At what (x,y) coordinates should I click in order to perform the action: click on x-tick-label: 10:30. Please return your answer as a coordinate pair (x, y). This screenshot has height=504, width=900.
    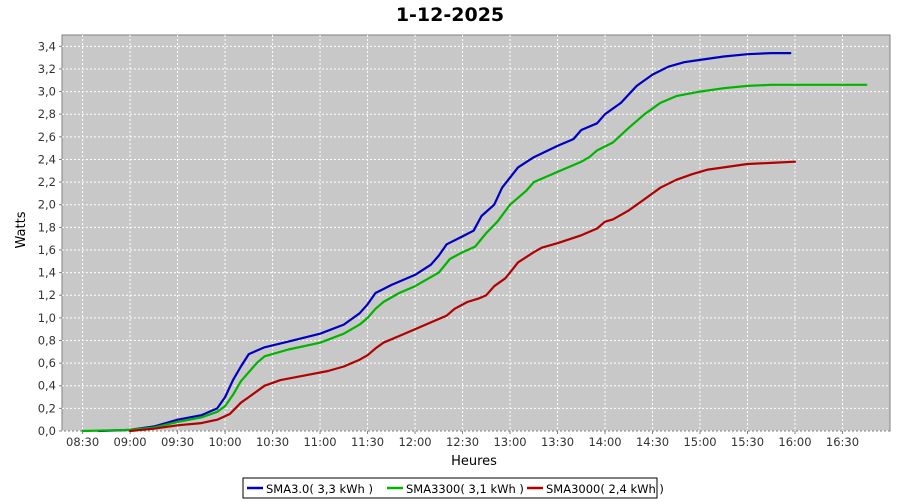
    Looking at the image, I should click on (272, 442).